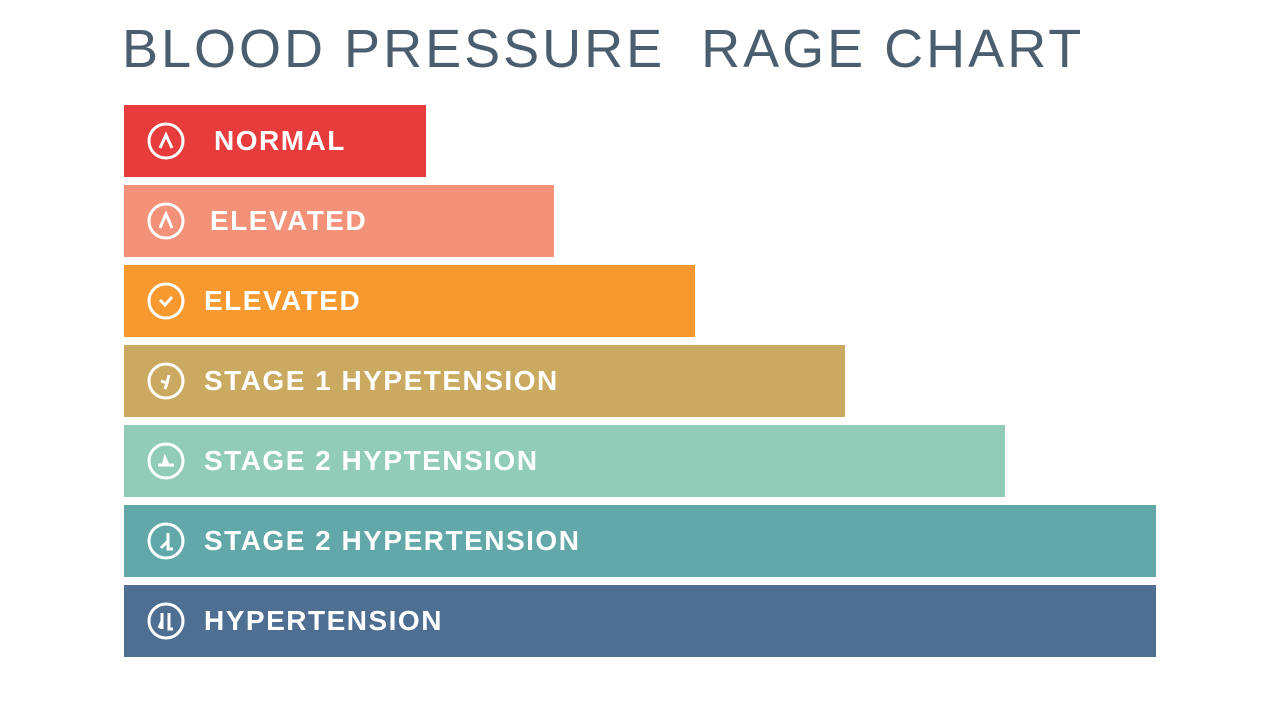 Image resolution: width=1280 pixels, height=720 pixels. What do you see at coordinates (640, 541) in the screenshot?
I see `bar: STAGE 2 HYPERTENSION` at bounding box center [640, 541].